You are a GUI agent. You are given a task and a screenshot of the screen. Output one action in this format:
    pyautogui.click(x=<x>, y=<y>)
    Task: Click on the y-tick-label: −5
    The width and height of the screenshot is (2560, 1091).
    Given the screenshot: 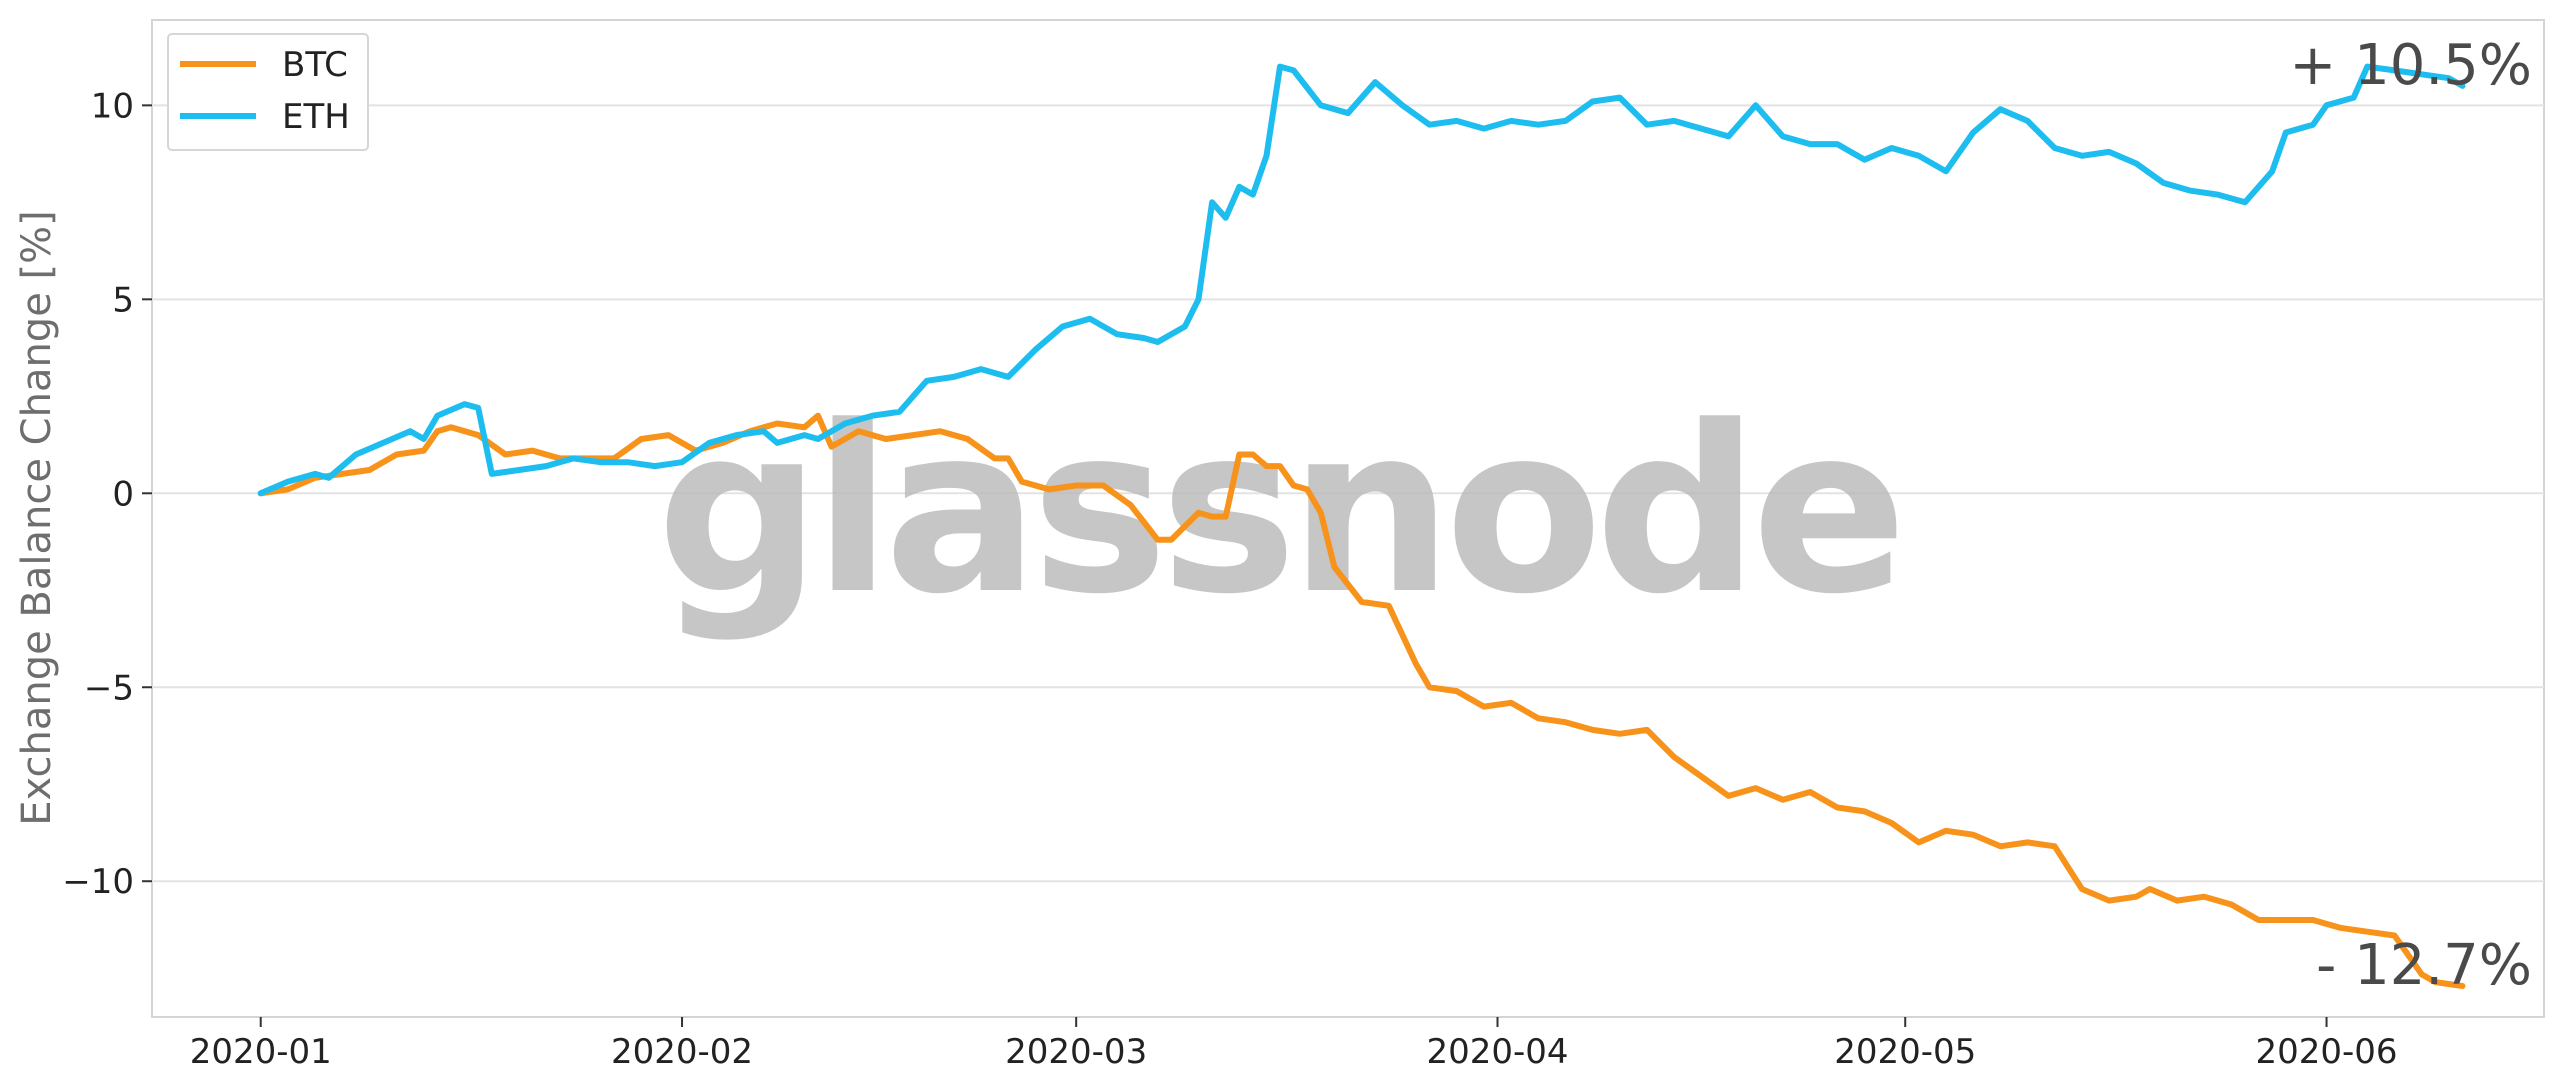 What is the action you would take?
    pyautogui.click(x=109, y=688)
    